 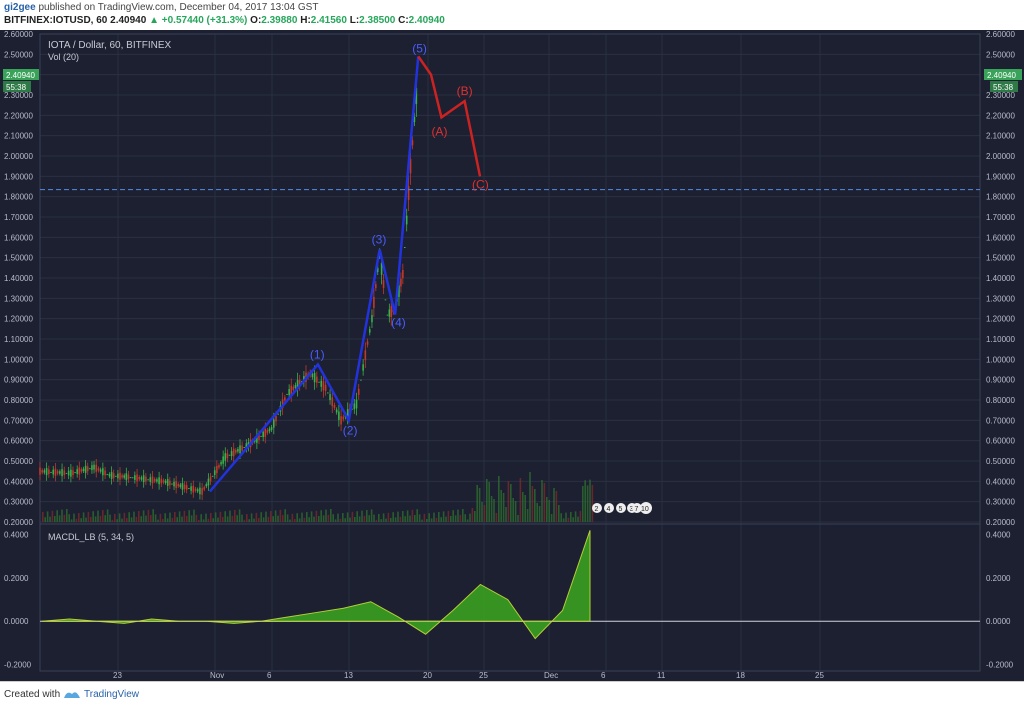 What do you see at coordinates (18, 502) in the screenshot?
I see `y-tick-label-left: 0.30000` at bounding box center [18, 502].